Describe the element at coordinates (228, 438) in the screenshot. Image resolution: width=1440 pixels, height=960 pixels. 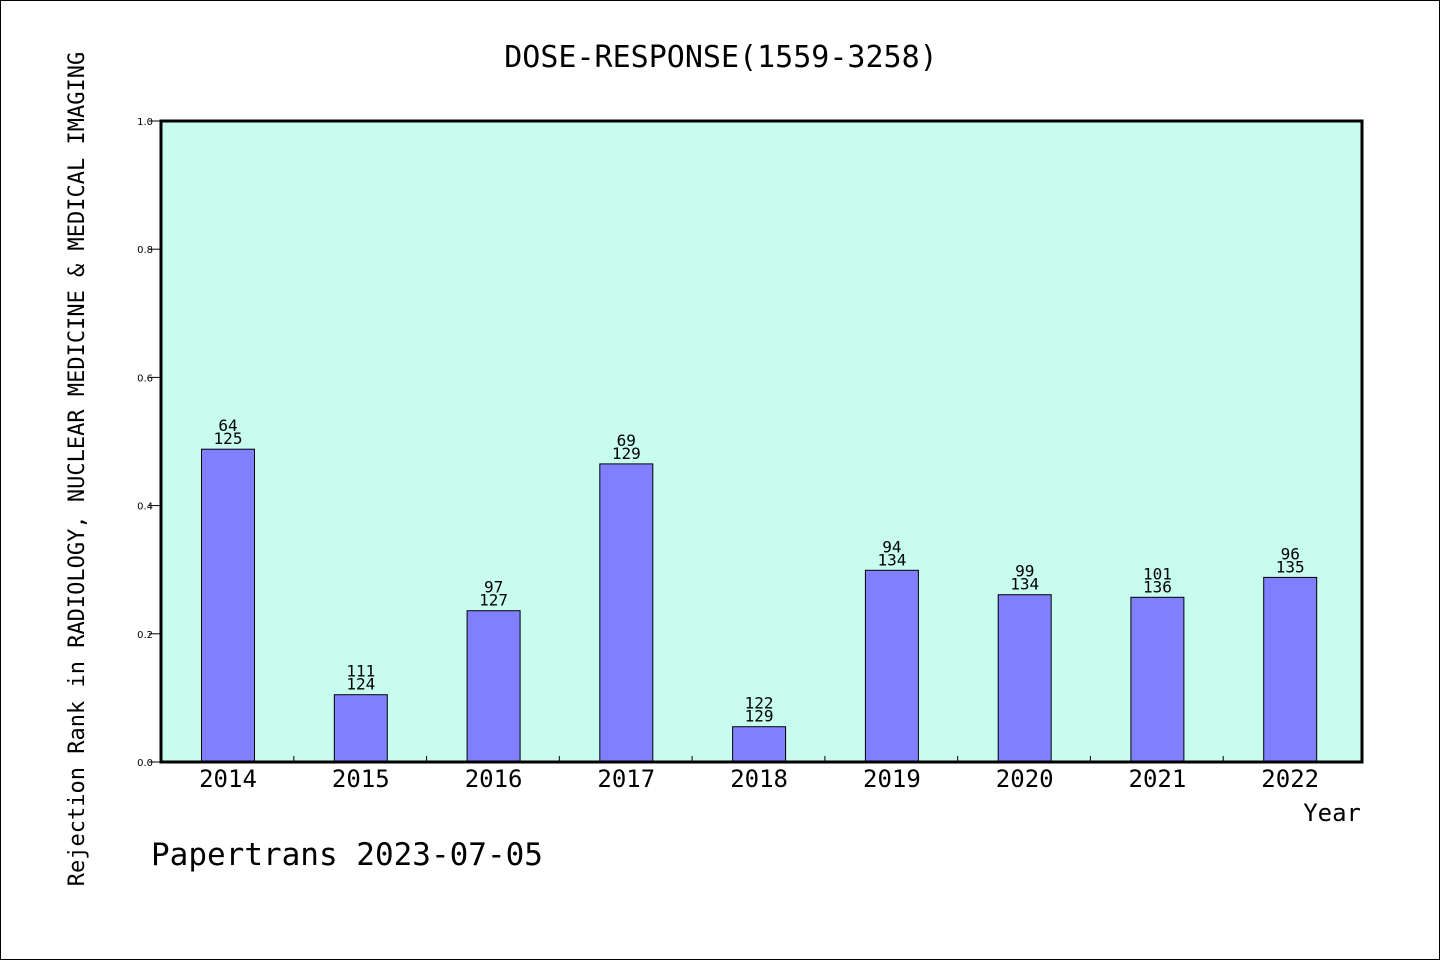
I see `total-label-2014: 125` at that location.